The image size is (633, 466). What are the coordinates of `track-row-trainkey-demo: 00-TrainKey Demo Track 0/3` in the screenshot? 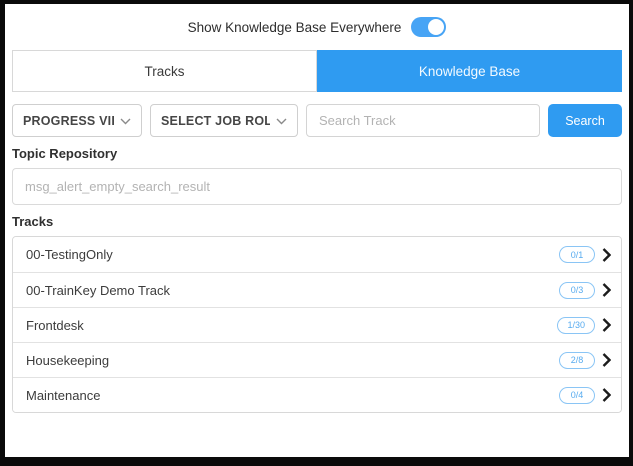 It's located at (317, 289).